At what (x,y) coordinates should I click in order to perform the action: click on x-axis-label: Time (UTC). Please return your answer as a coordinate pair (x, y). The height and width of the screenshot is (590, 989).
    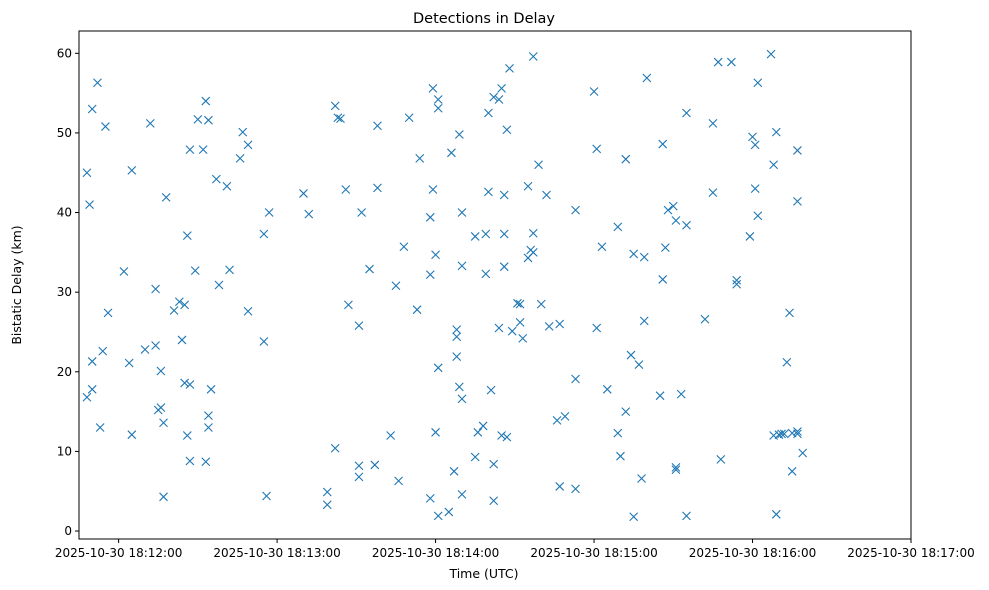
    Looking at the image, I should click on (483, 573).